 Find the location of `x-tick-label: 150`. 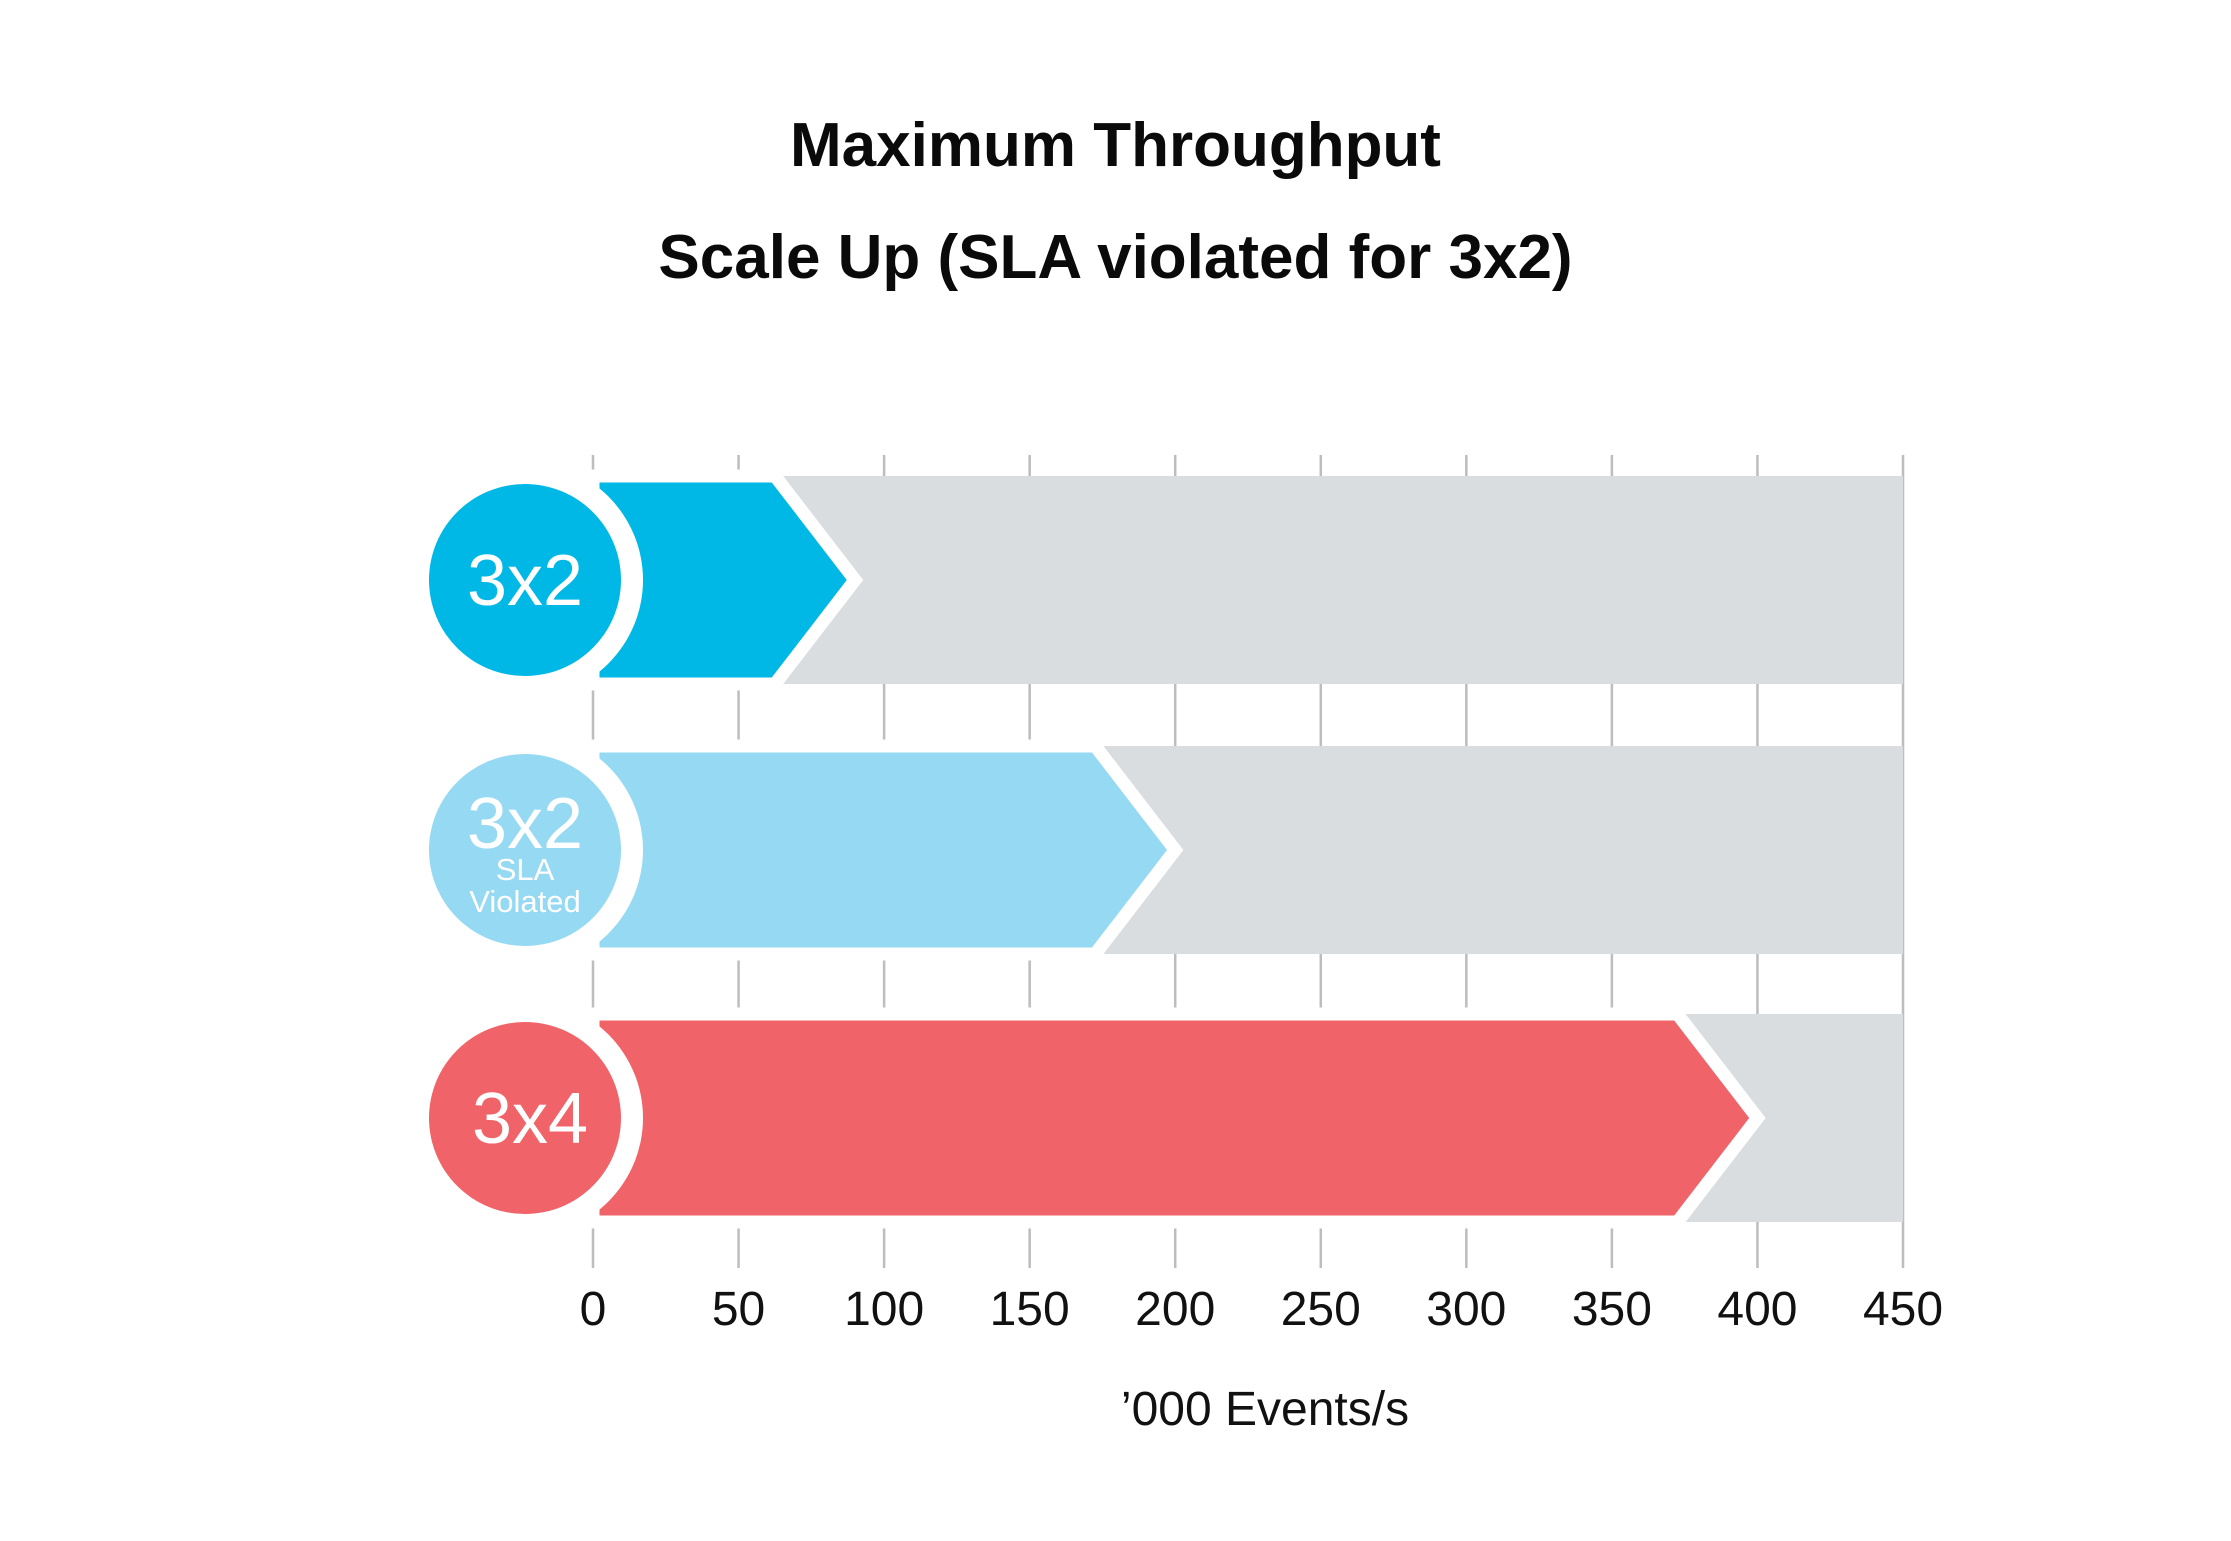

x-tick-label: 150 is located at coordinates (1030, 1309).